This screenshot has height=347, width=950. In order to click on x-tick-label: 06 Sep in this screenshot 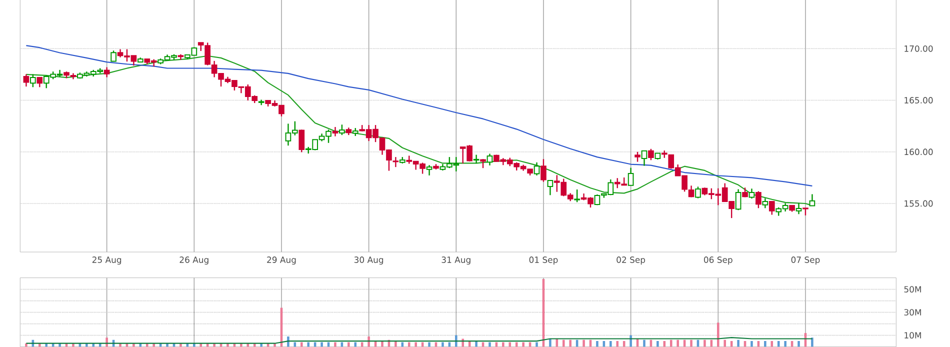, I will do `click(718, 260)`.